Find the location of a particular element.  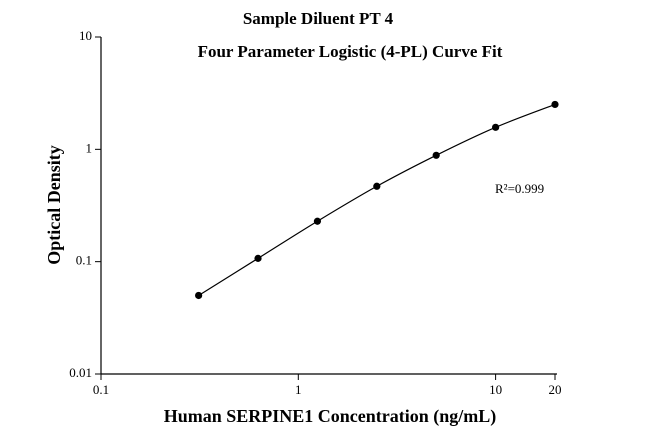

x-tick-label: 20 is located at coordinates (555, 389).